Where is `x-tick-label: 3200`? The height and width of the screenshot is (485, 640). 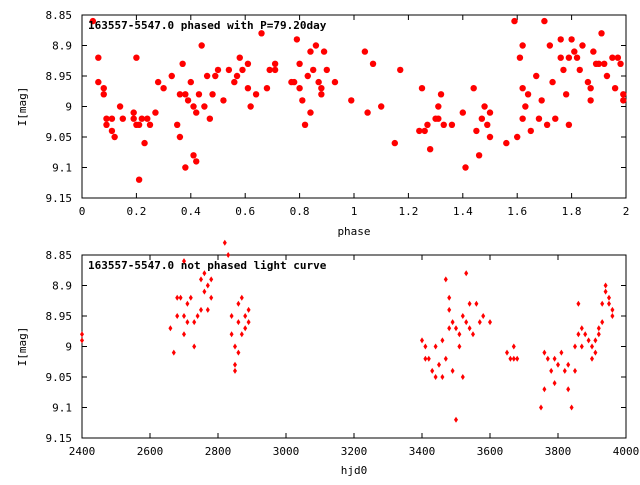 x-tick-label: 3200 is located at coordinates (354, 451).